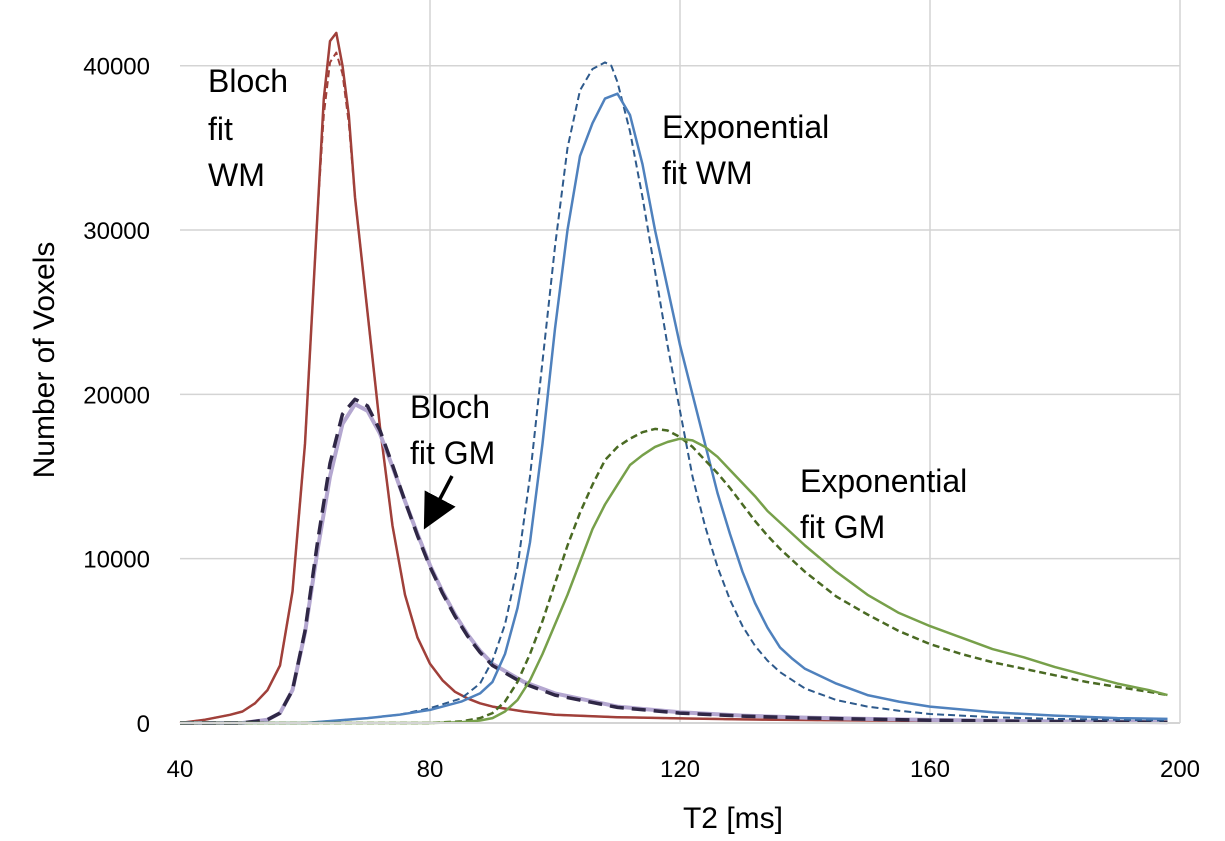 The height and width of the screenshot is (841, 1225). Describe the element at coordinates (1180, 769) in the screenshot. I see `x-tick-label: 200` at that location.